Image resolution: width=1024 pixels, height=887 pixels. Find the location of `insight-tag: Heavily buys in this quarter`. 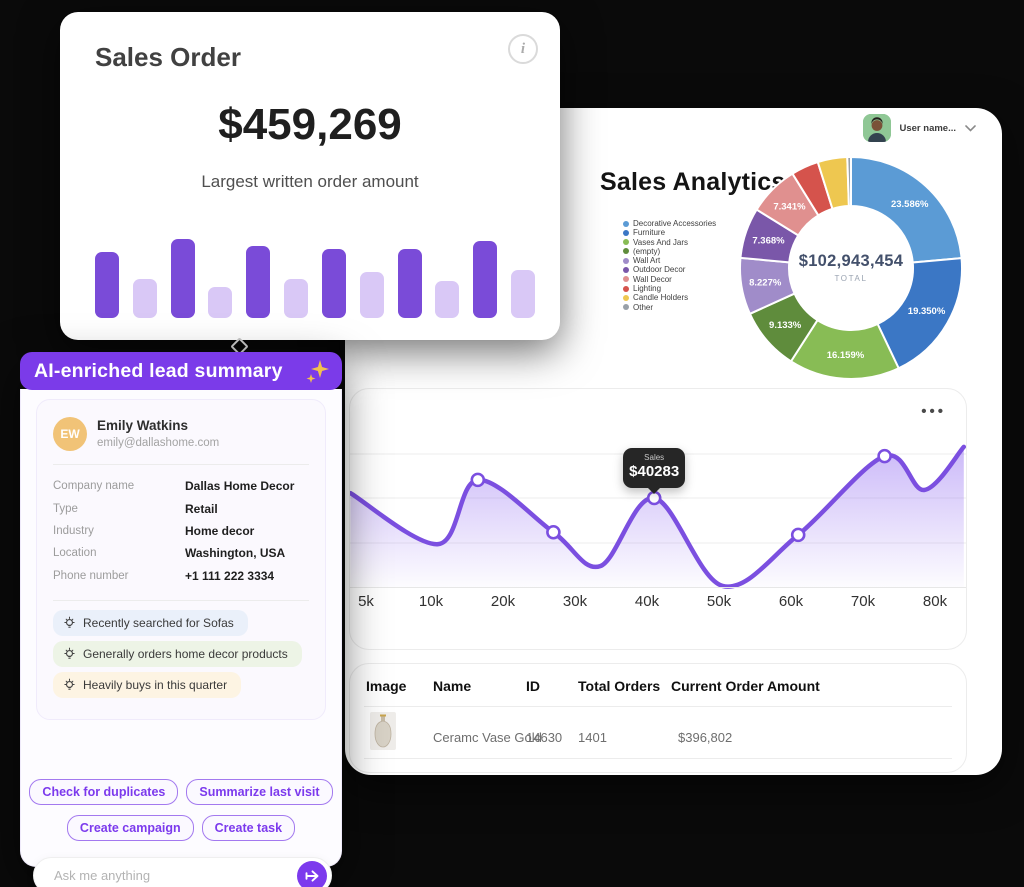

insight-tag: Heavily buys in this quarter is located at coordinates (147, 685).